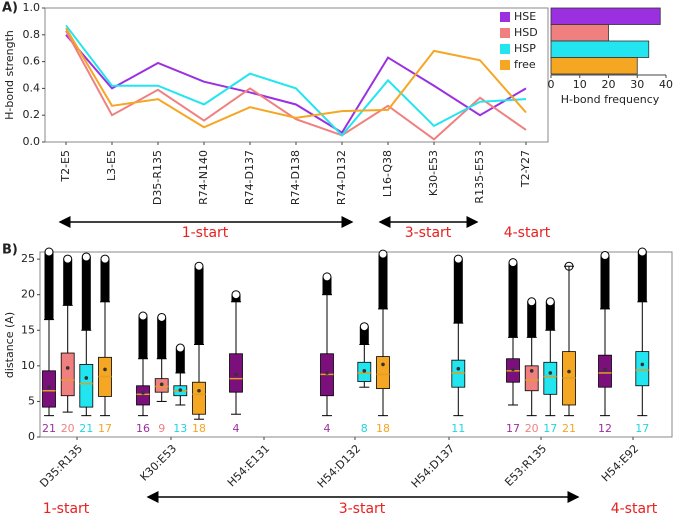 This screenshot has height=523, width=681. I want to click on x-tick-label: R74-D132, so click(341, 177).